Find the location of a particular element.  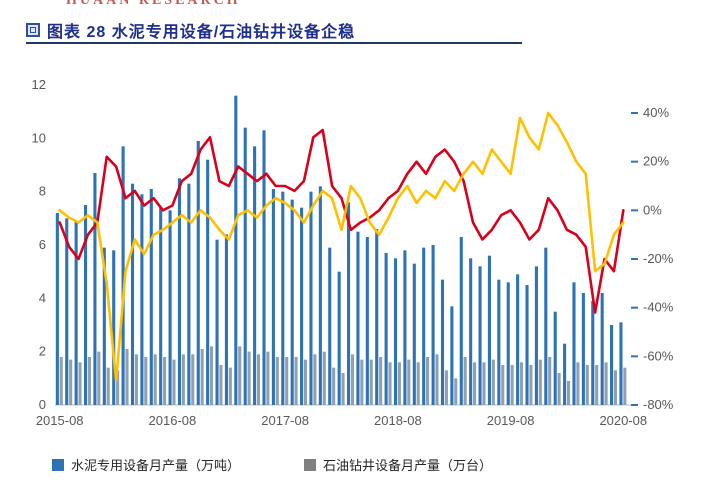

right-axis-tick-label: -20% is located at coordinates (658, 258).